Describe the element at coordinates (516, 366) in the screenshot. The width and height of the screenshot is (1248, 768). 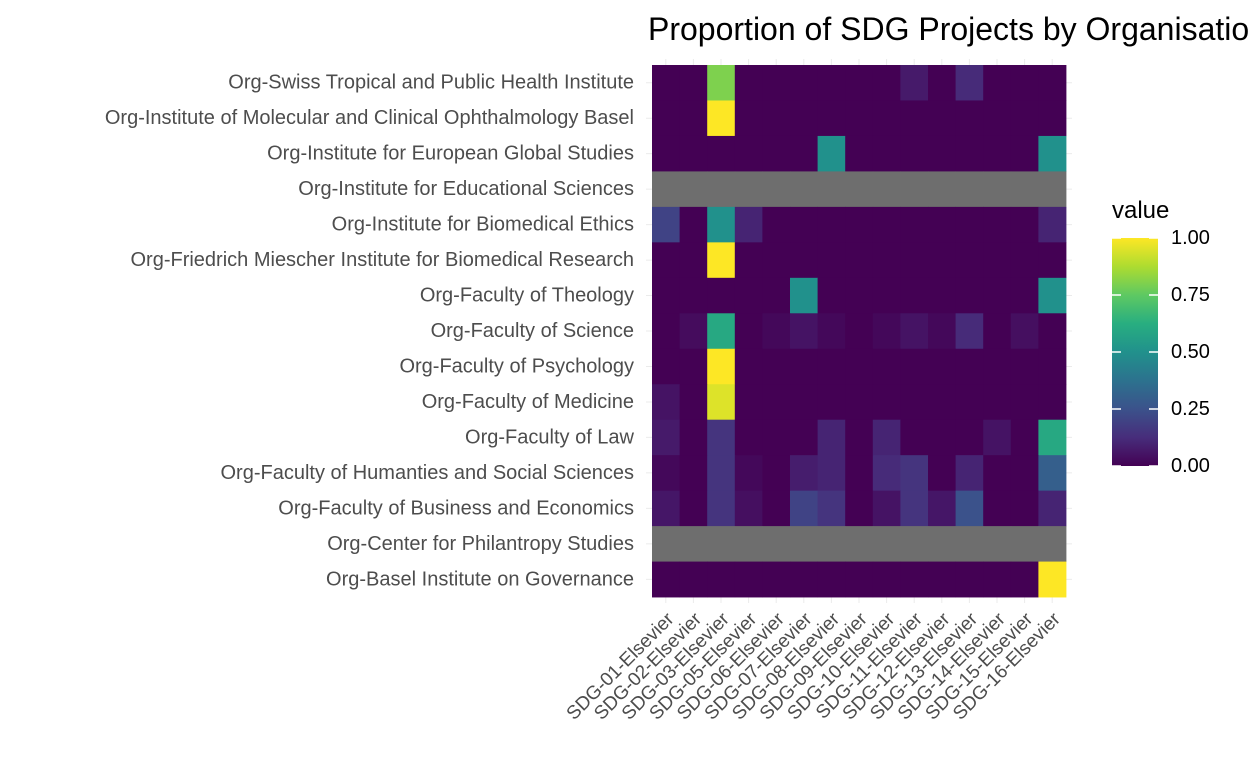
I see `y-tick-label: Org-Faculty of Psychology` at that location.